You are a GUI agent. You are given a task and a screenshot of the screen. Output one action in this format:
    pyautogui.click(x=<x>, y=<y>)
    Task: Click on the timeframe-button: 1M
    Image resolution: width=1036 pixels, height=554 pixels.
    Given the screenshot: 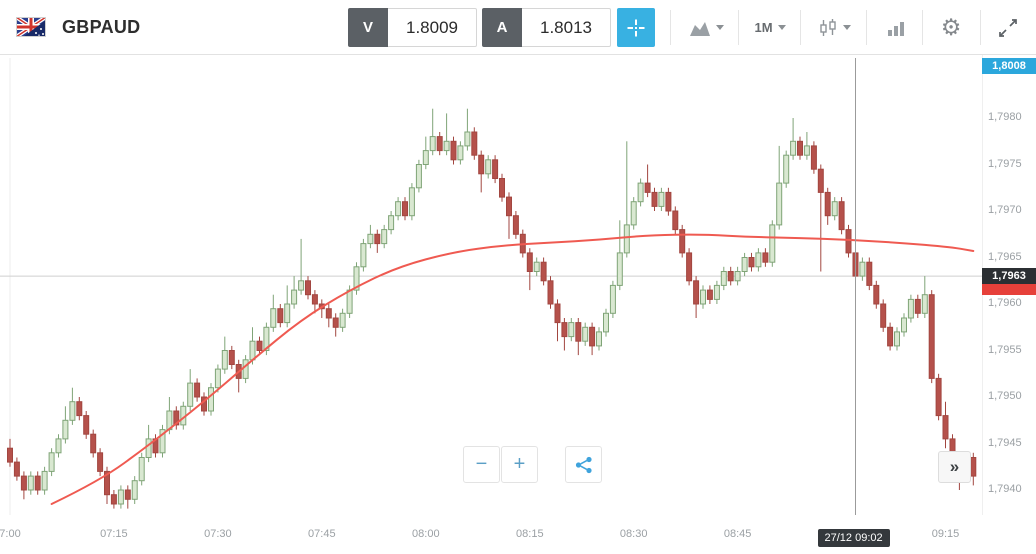 What is the action you would take?
    pyautogui.click(x=770, y=27)
    